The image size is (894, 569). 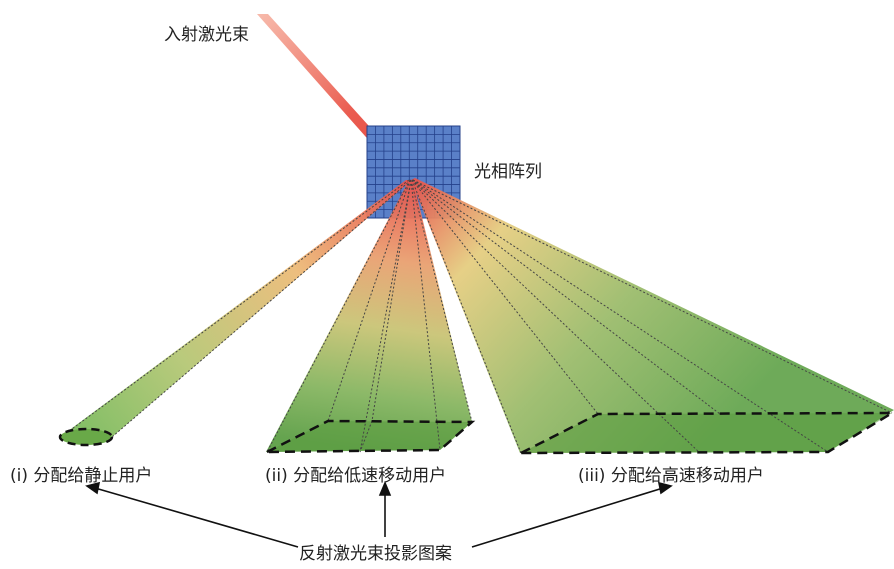 What do you see at coordinates (375, 554) in the screenshot?
I see `projection-pattern-label: 反射激光束投影图案` at bounding box center [375, 554].